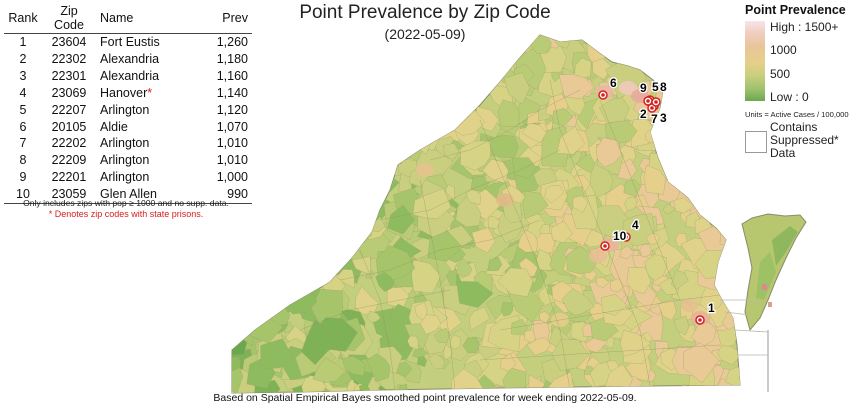 Image resolution: width=850 pixels, height=420 pixels. I want to click on rank-cell: 6, so click(23, 127).